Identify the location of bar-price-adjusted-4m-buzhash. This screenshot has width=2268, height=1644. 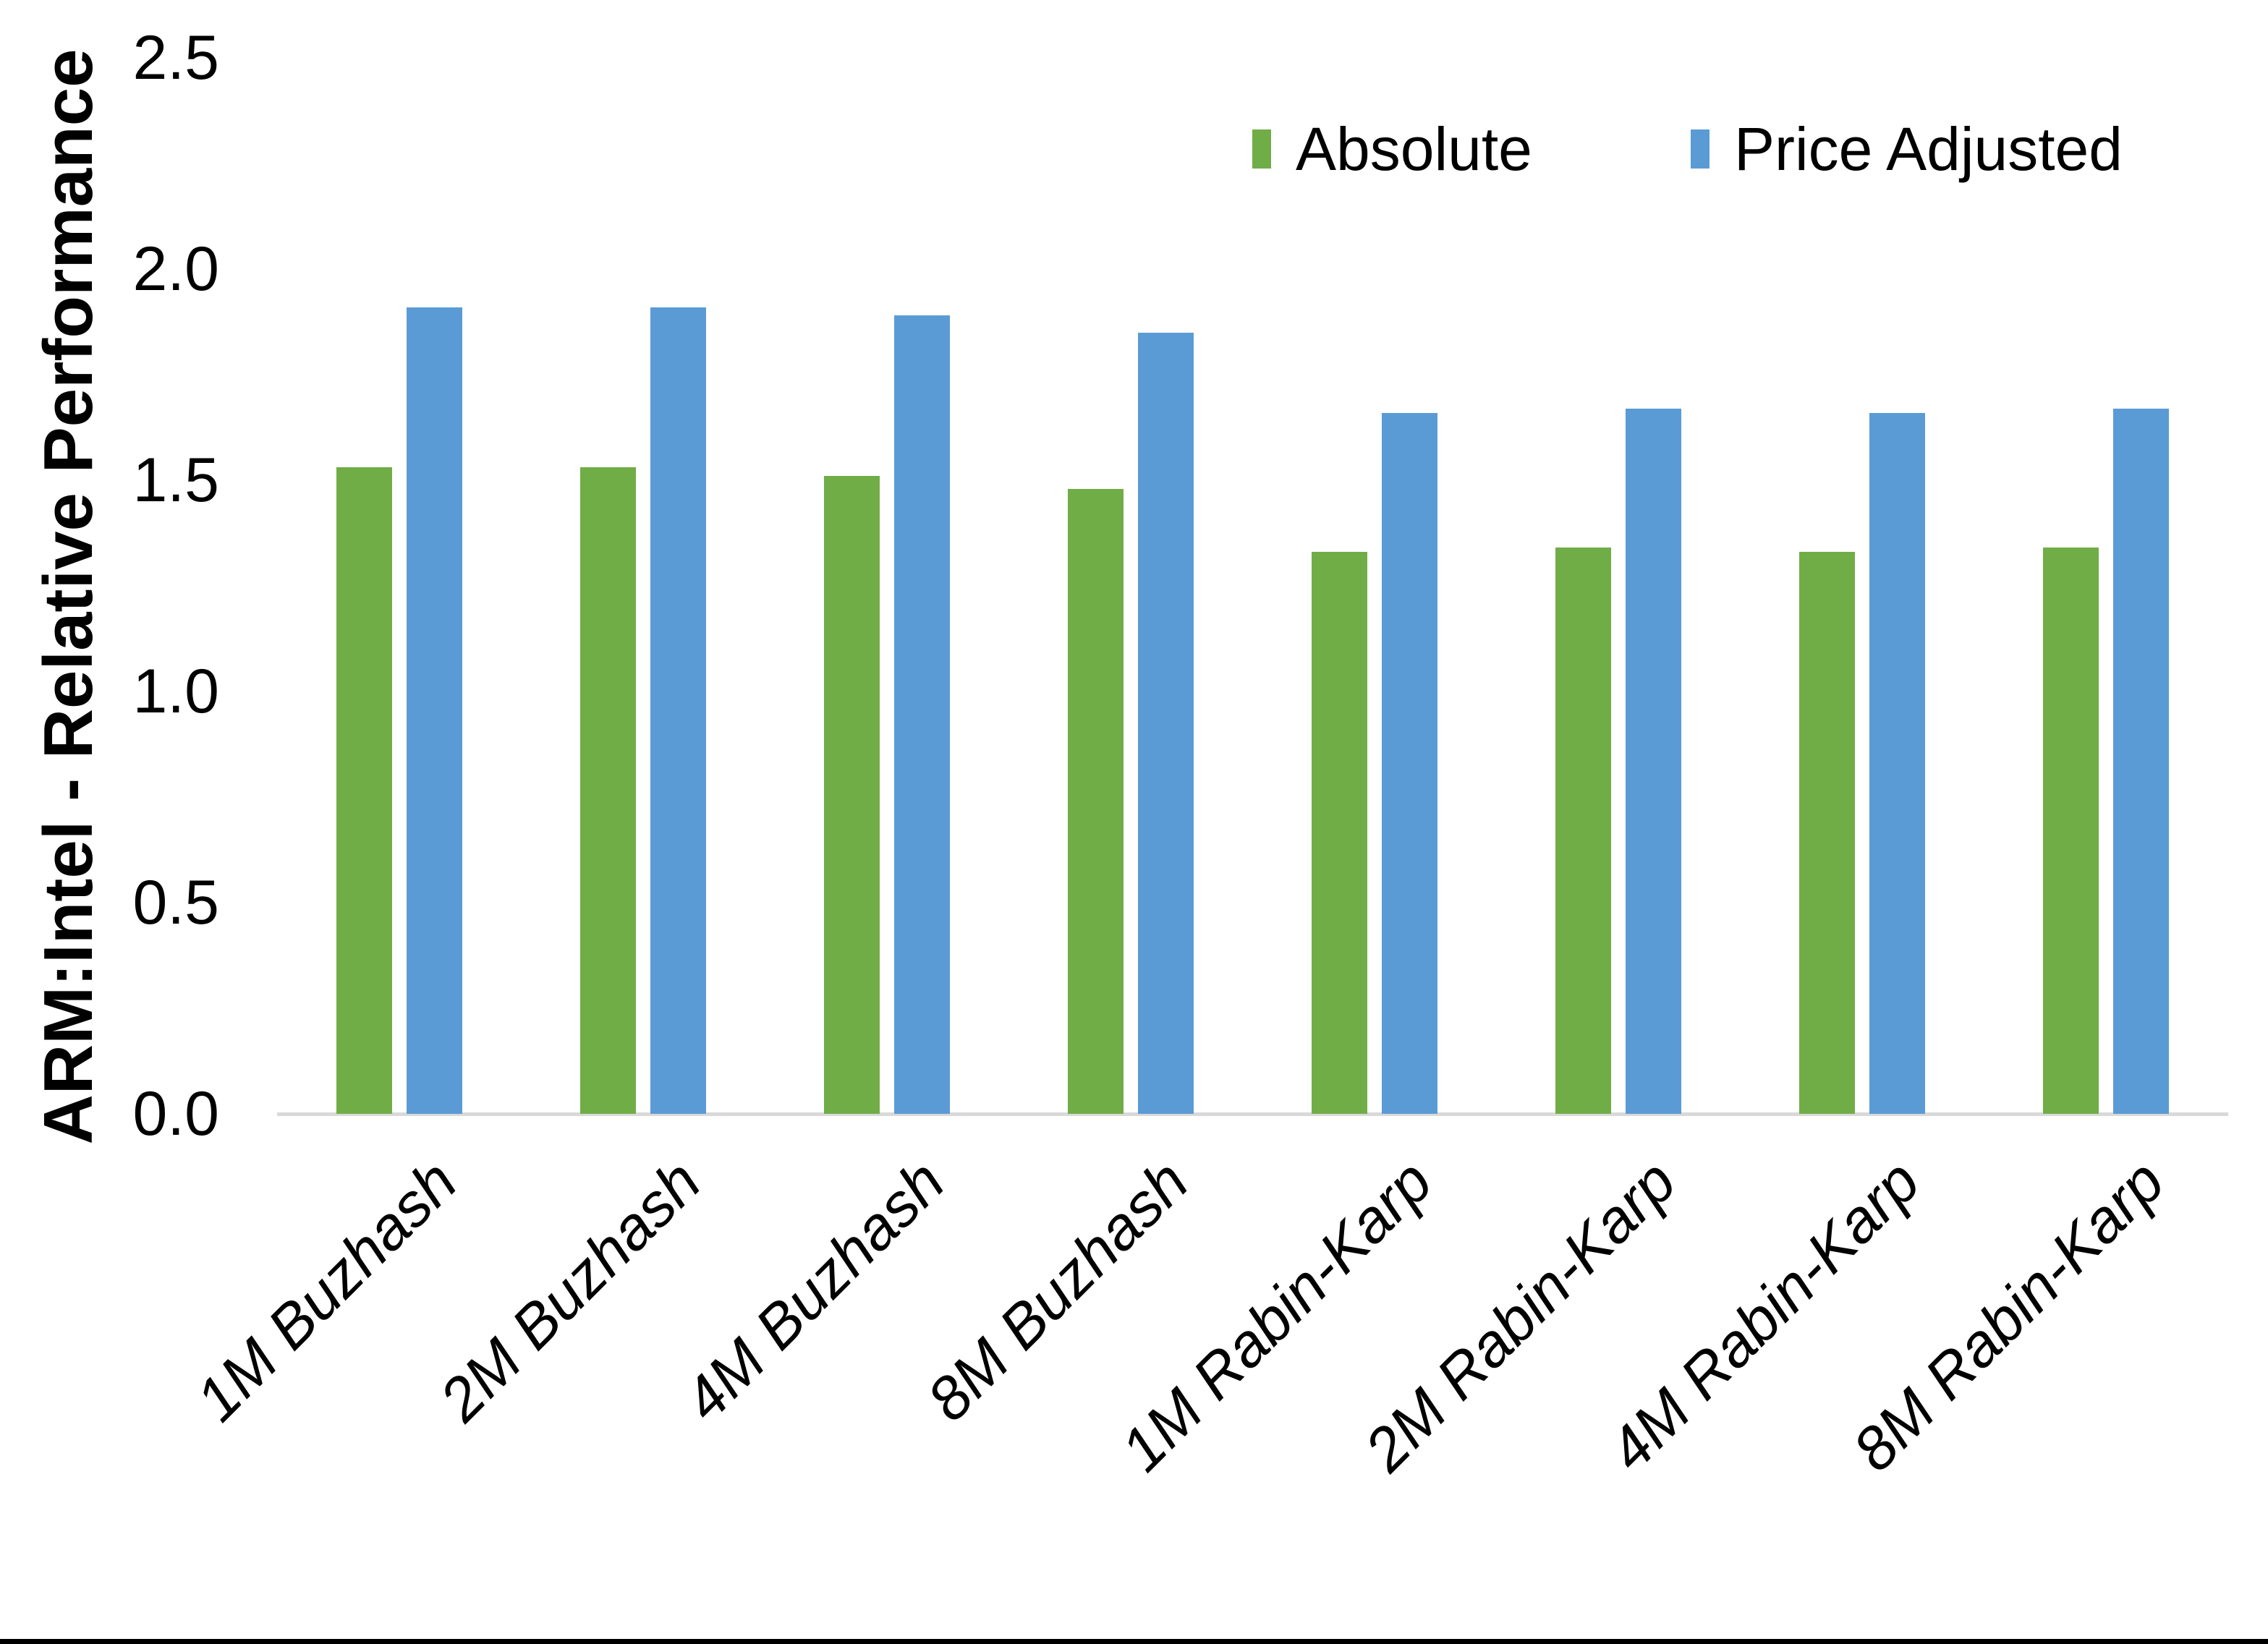
(921, 714).